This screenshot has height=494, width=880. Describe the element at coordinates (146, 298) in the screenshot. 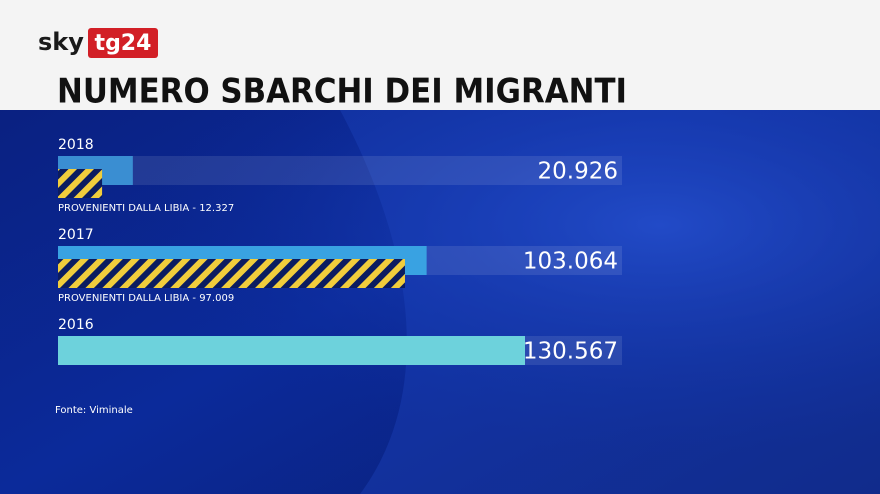

I see `libya-label: PROVENIENTI DALLA LIBIA - 97.009` at that location.